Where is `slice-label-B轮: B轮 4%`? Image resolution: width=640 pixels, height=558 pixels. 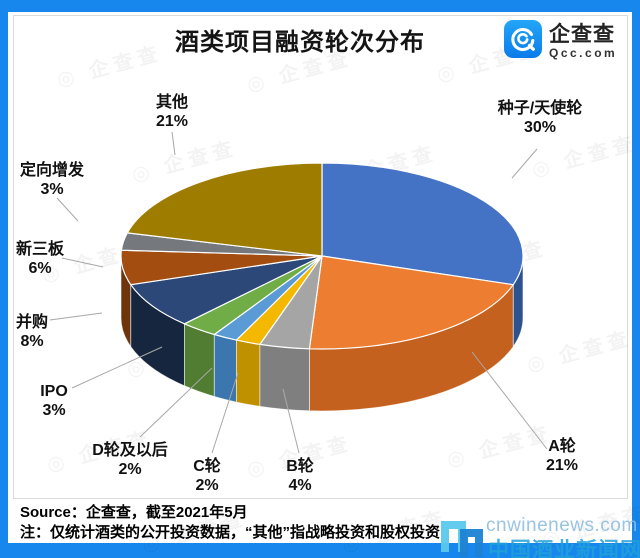
slice-label-B轮: B轮 4% is located at coordinates (300, 476).